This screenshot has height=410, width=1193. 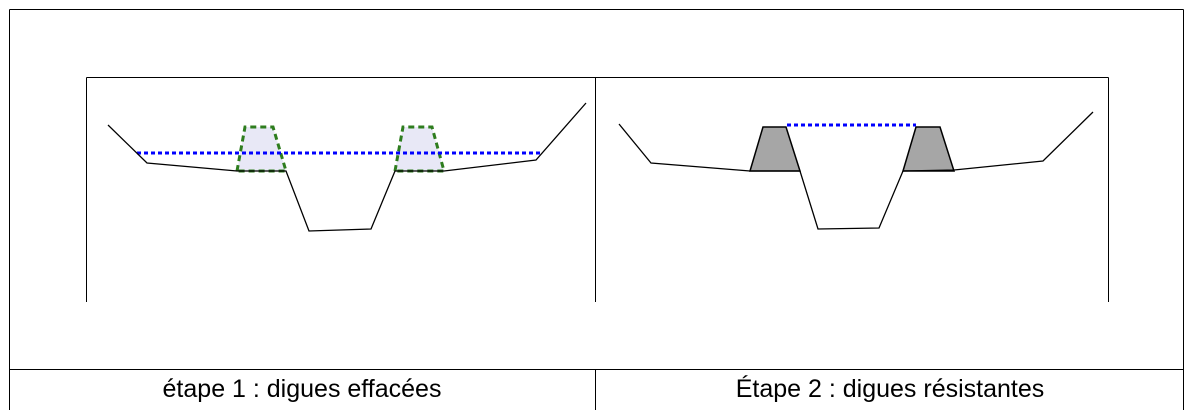 I want to click on resistant-dike-left, so click(x=775, y=149).